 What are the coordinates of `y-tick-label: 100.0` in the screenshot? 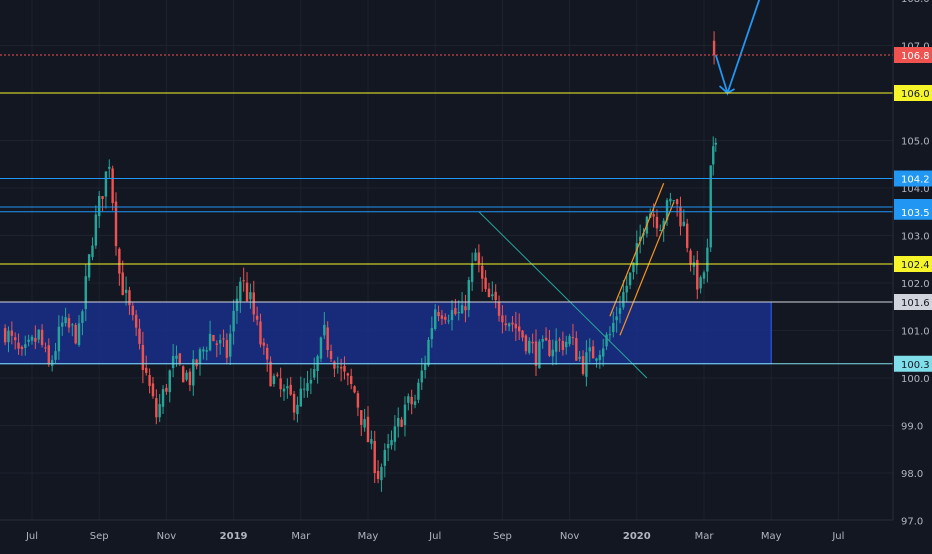 It's located at (915, 379).